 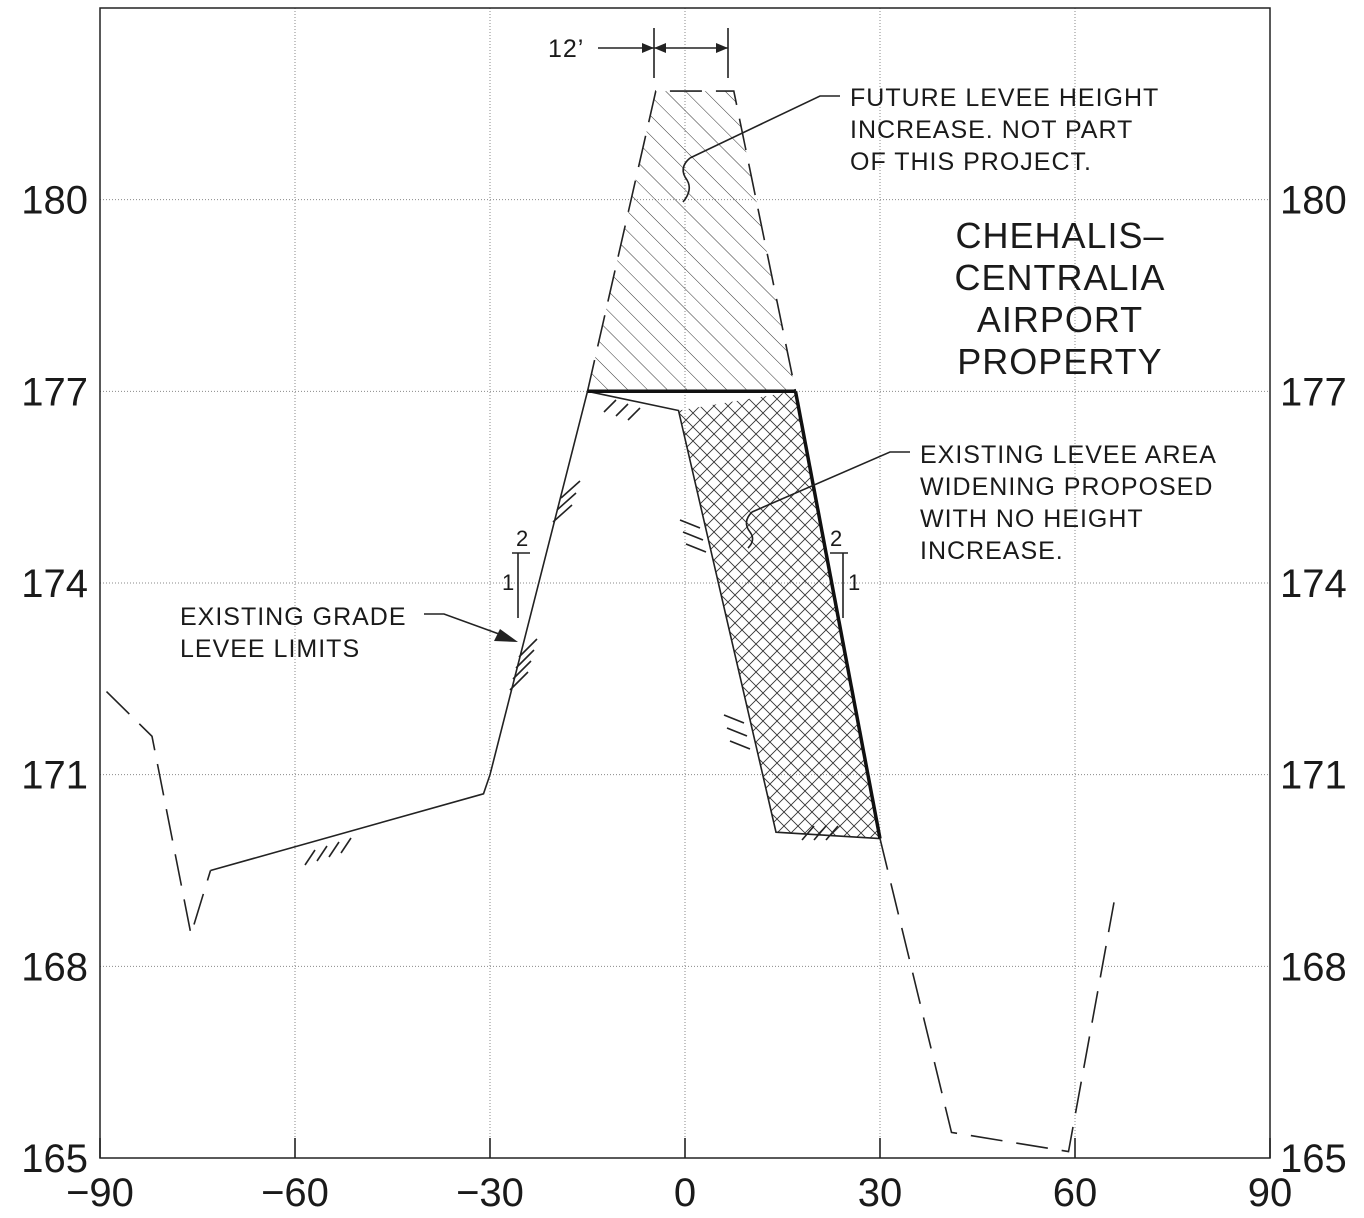 What do you see at coordinates (490, 1193) in the screenshot?
I see `x-tick-label: −30` at bounding box center [490, 1193].